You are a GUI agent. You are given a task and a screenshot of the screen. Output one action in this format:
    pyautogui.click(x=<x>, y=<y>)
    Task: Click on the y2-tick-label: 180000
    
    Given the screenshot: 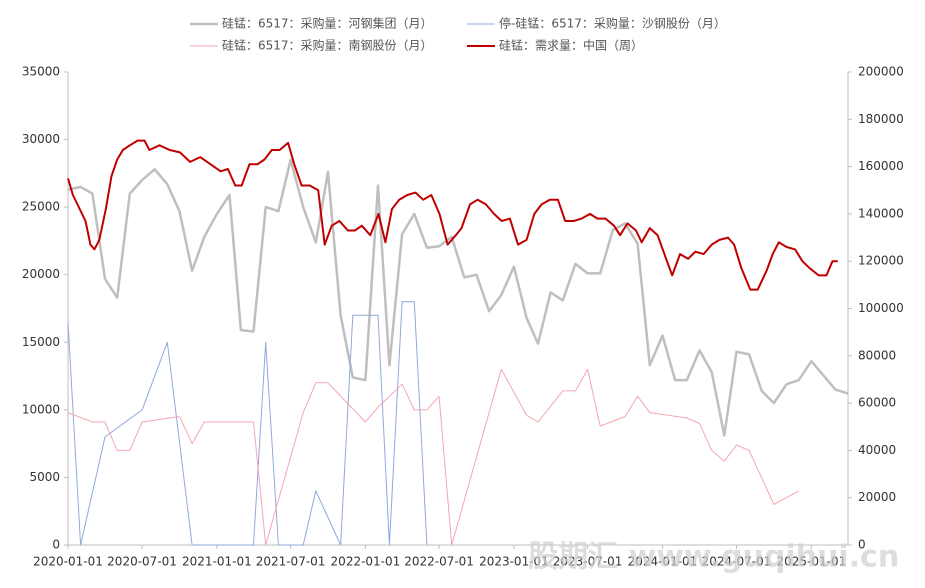 What is the action you would take?
    pyautogui.click(x=881, y=119)
    